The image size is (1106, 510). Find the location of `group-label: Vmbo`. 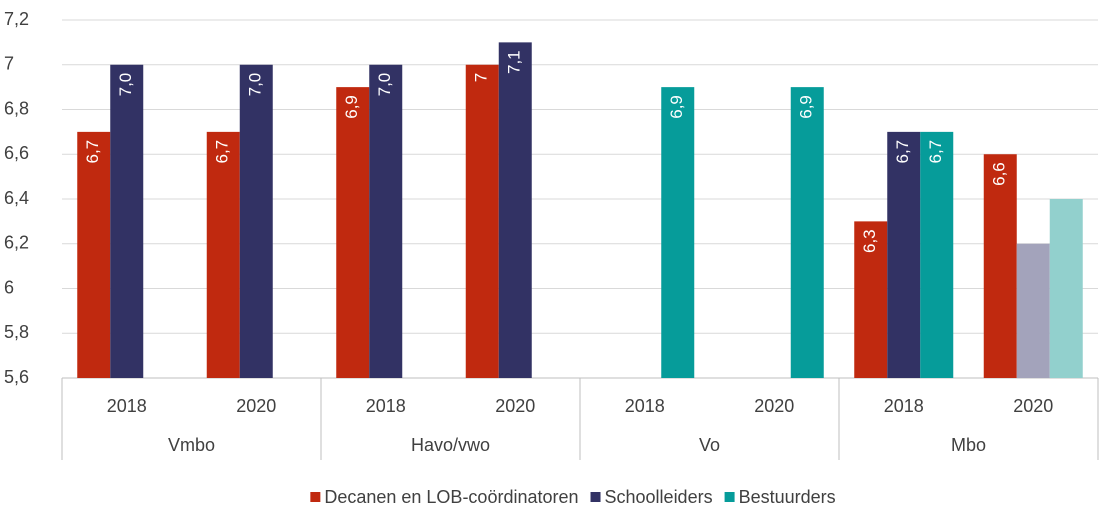

group-label: Vmbo is located at coordinates (191, 445).